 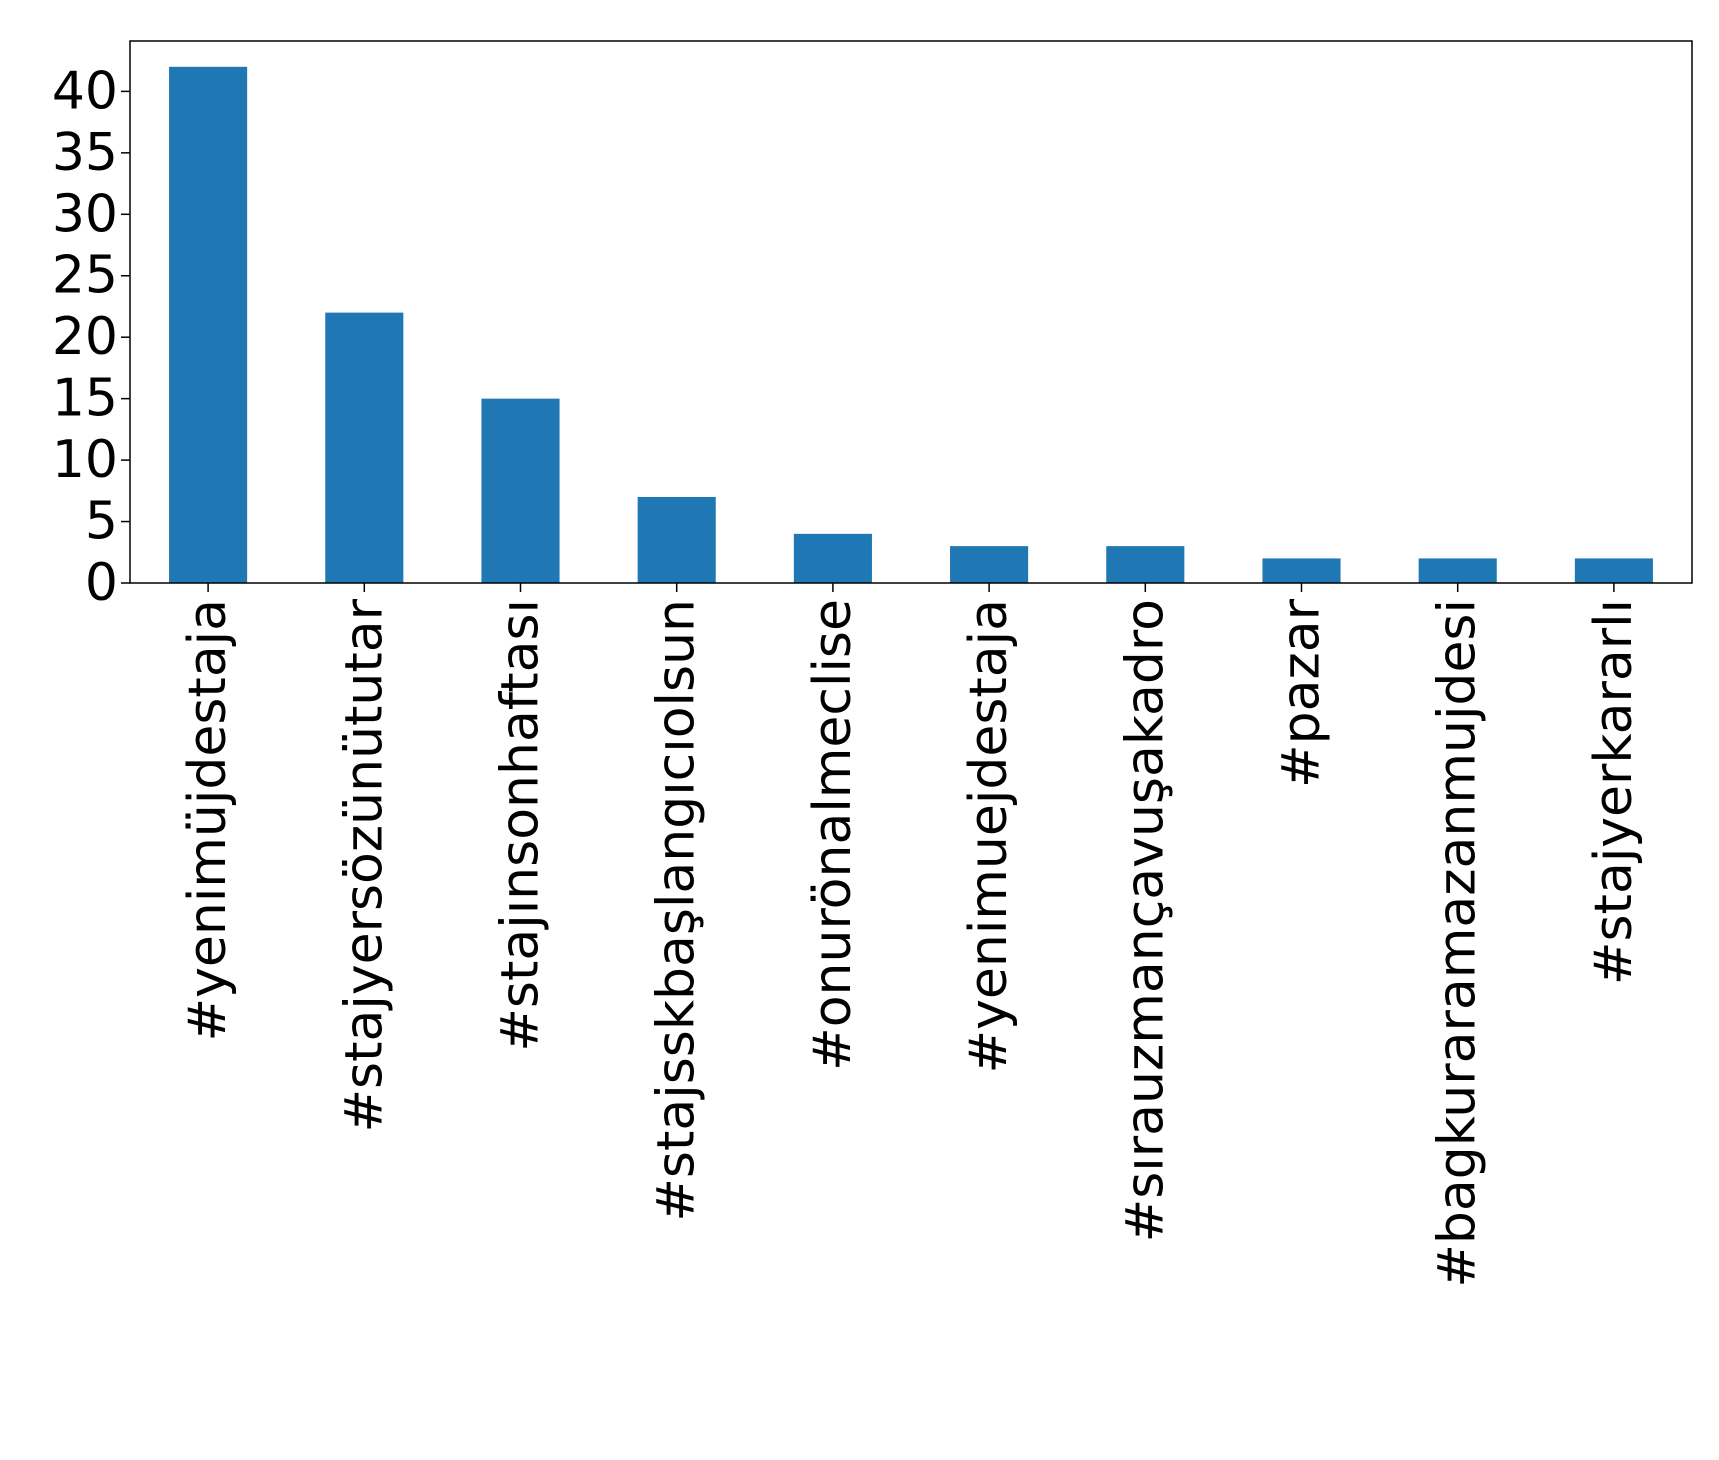 What do you see at coordinates (364, 865) in the screenshot?
I see `x-tick-label-1: #stajyersözünütutar` at bounding box center [364, 865].